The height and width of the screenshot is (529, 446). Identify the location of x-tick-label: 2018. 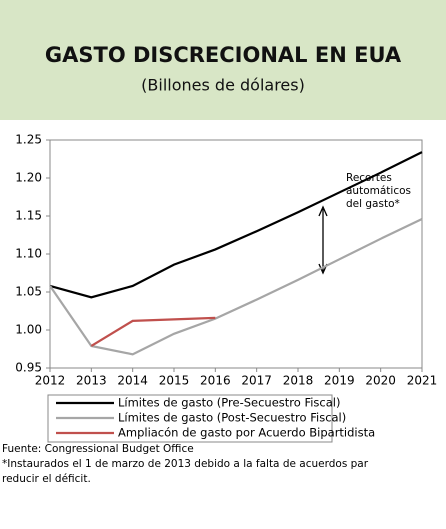
(298, 381).